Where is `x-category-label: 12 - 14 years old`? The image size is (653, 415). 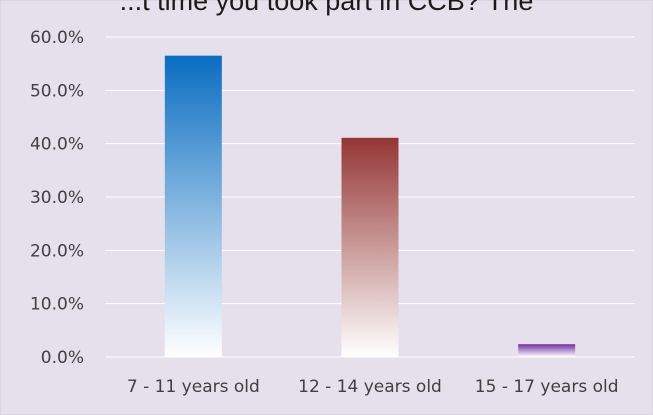
x-category-label: 12 - 14 years old is located at coordinates (370, 387).